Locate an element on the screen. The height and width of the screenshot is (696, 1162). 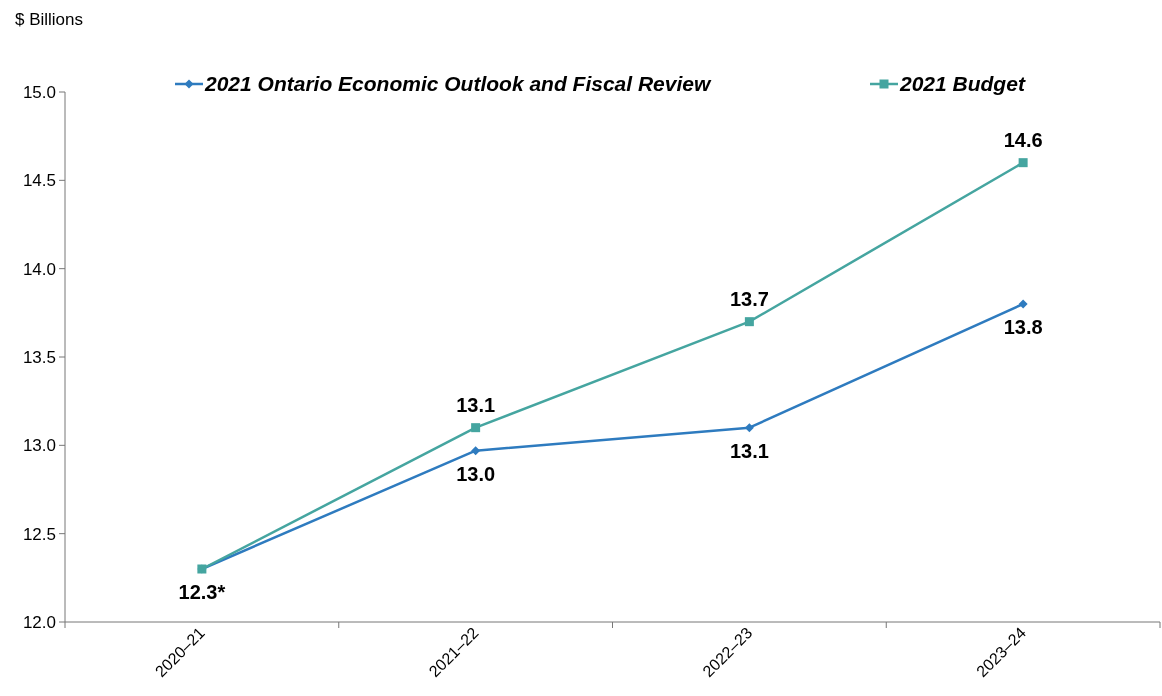
data-label: 13.7 is located at coordinates (749, 298).